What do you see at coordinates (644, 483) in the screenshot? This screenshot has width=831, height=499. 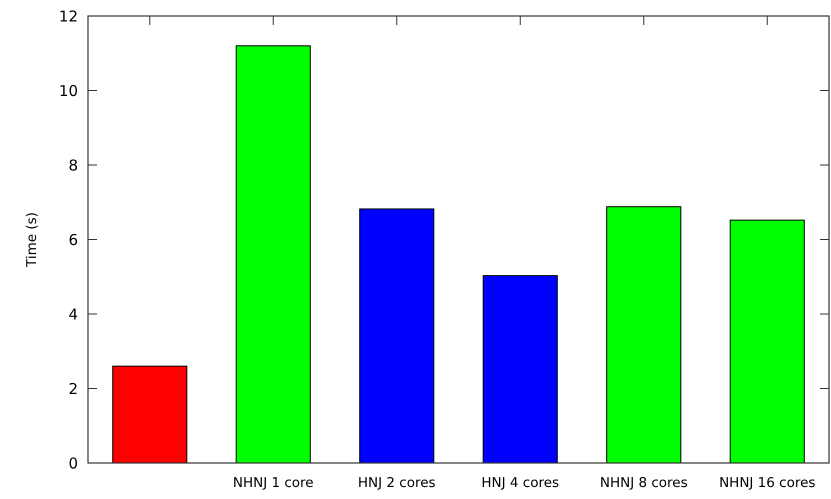 I see `x-tick-label: NHNJ 8 cores` at bounding box center [644, 483].